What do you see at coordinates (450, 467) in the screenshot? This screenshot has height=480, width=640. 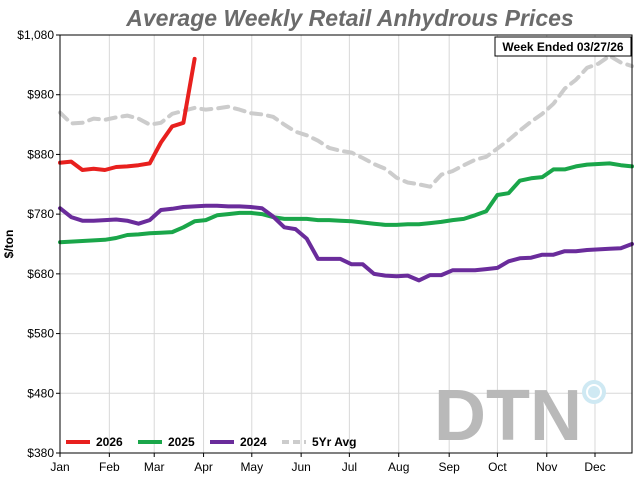 I see `x-tick-label: Sep` at bounding box center [450, 467].